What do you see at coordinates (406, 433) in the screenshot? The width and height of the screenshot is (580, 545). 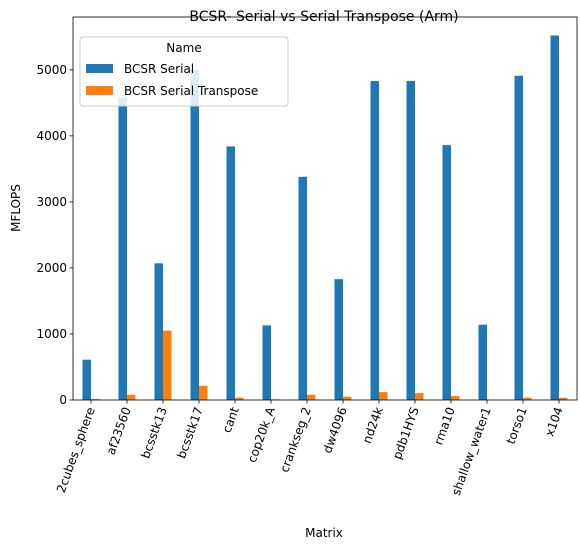 I see `x-tick-label-9: pdb1HYS` at bounding box center [406, 433].